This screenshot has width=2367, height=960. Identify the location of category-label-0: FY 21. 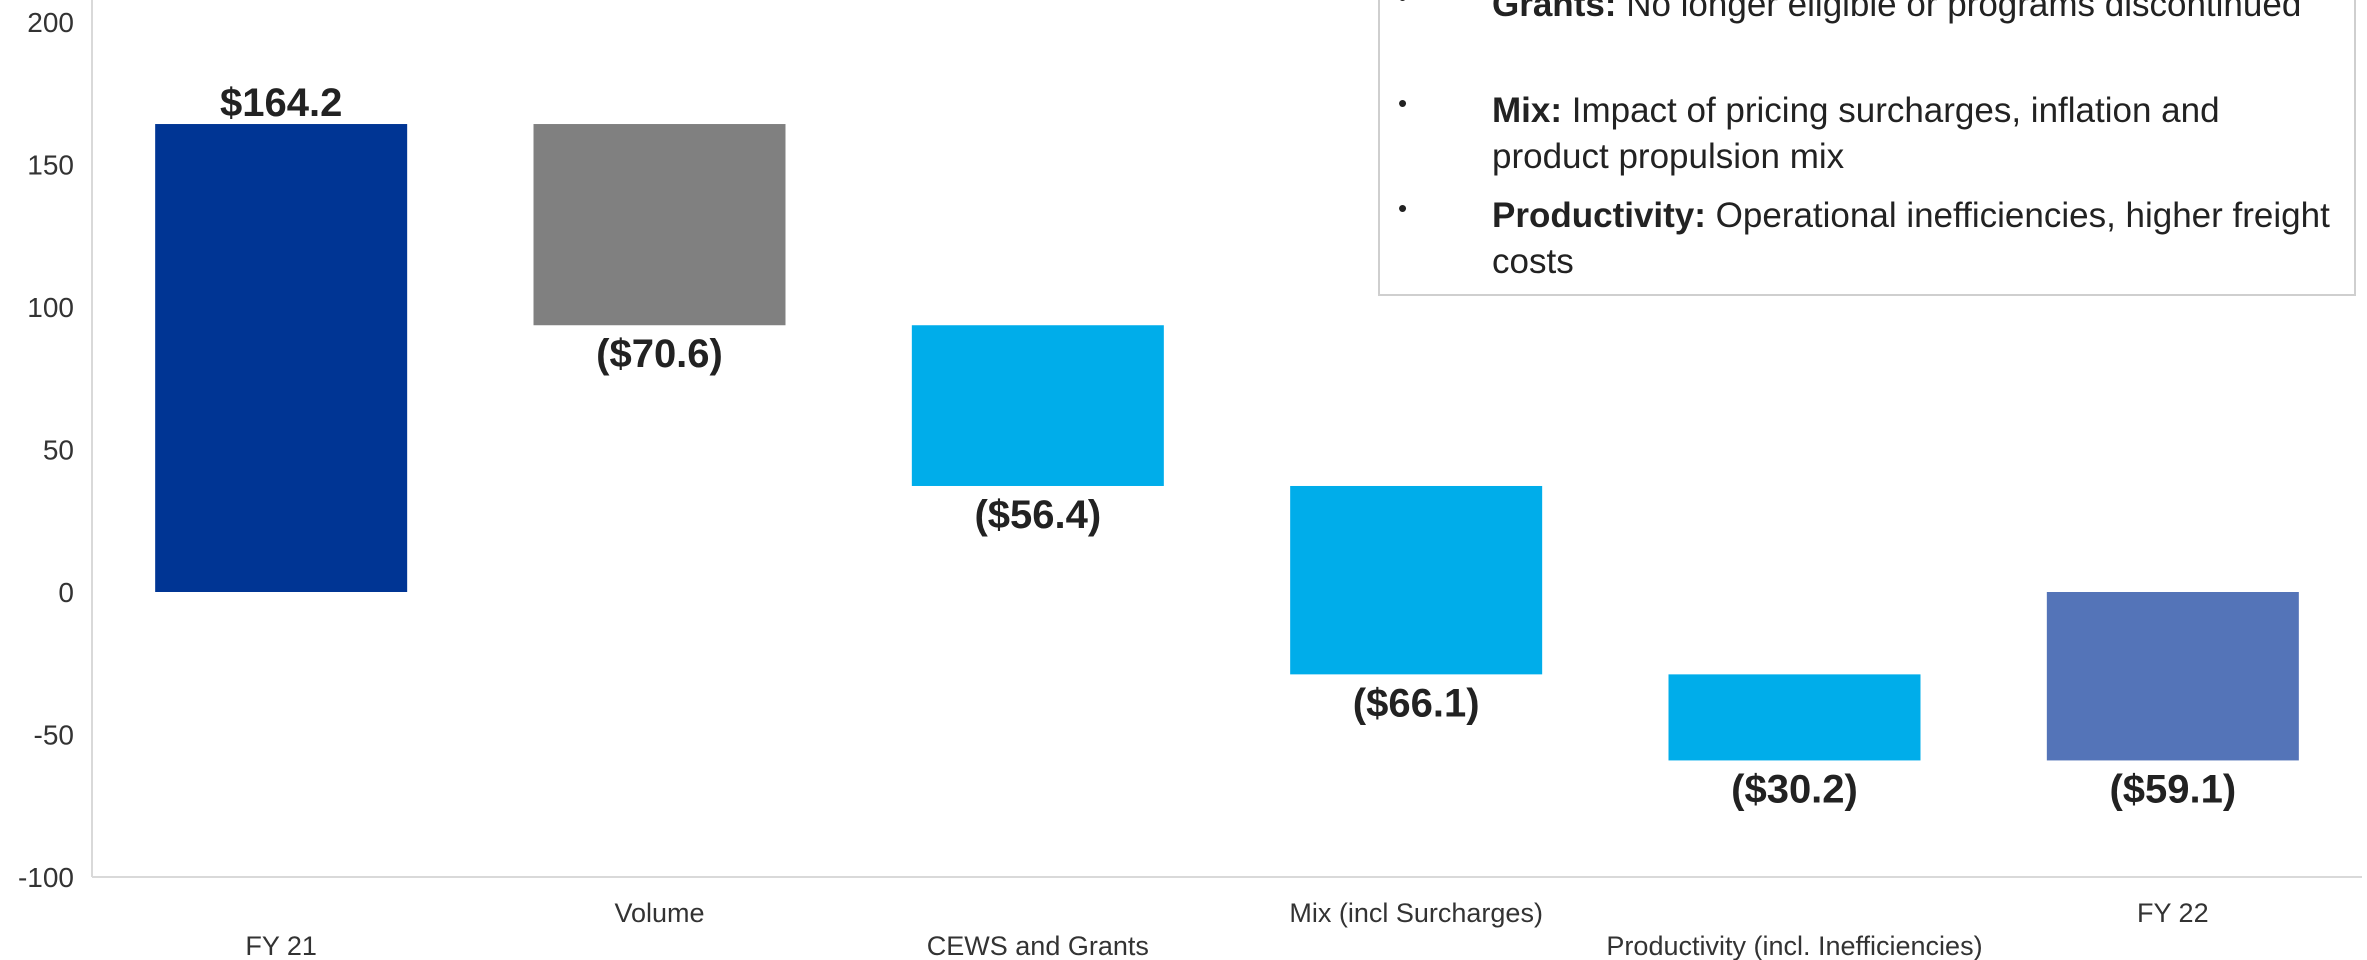
(281, 945).